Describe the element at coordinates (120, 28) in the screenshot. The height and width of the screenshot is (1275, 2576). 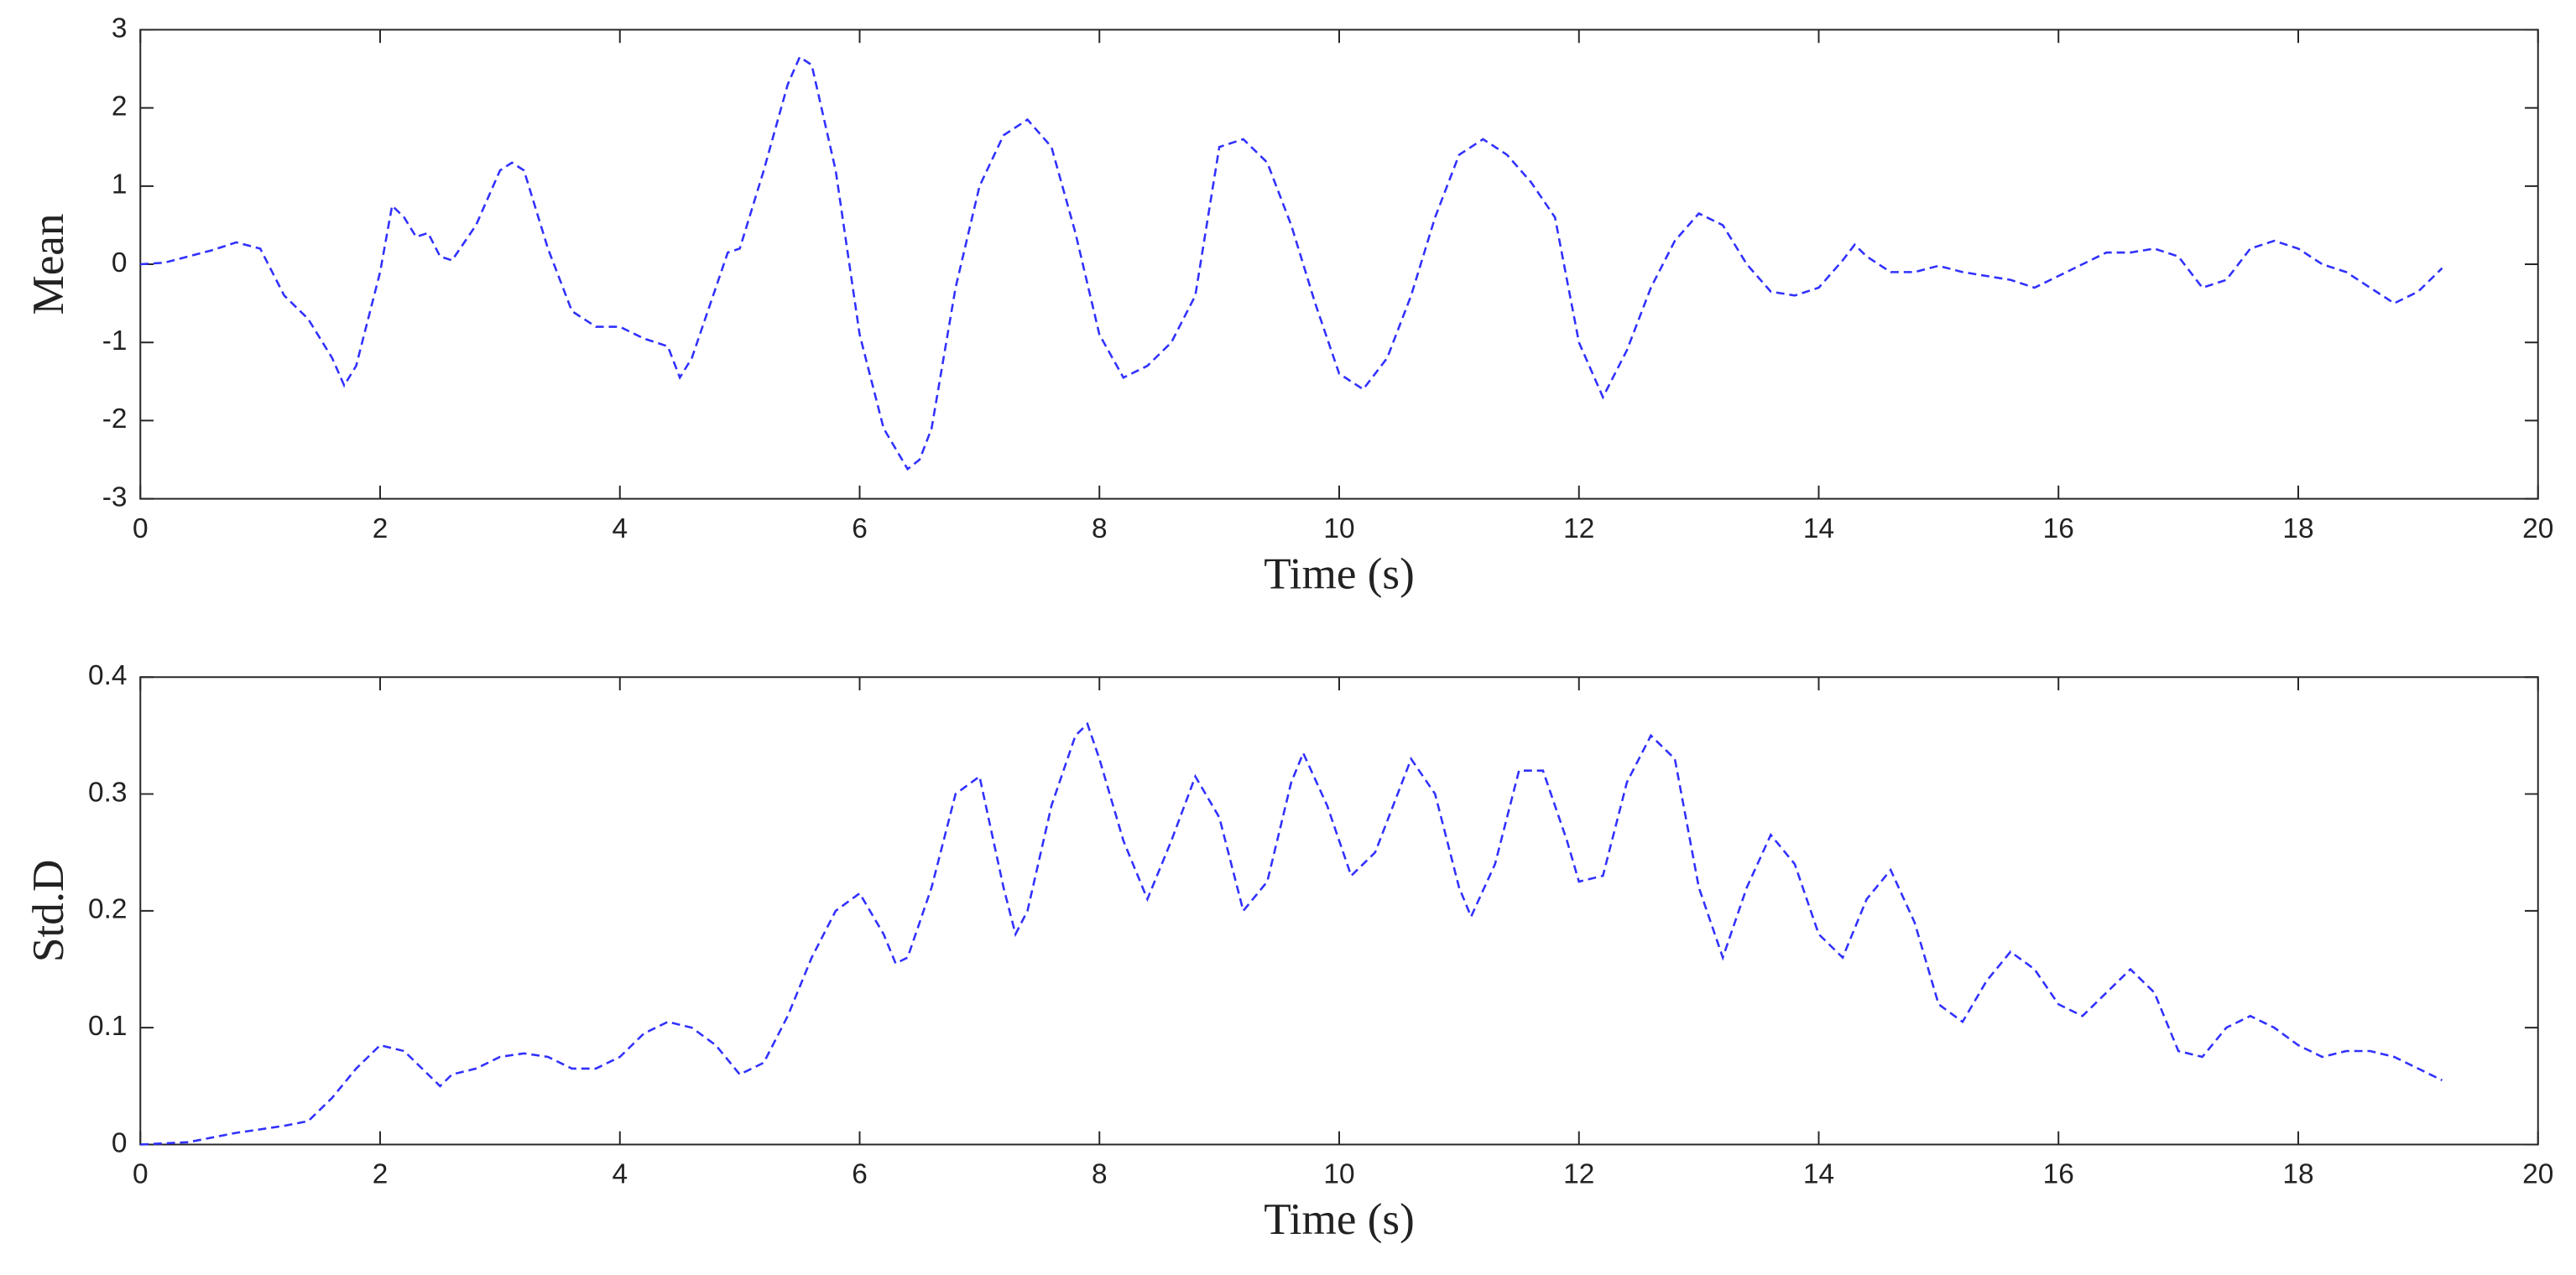
I see `y-tick-label: 3` at that location.